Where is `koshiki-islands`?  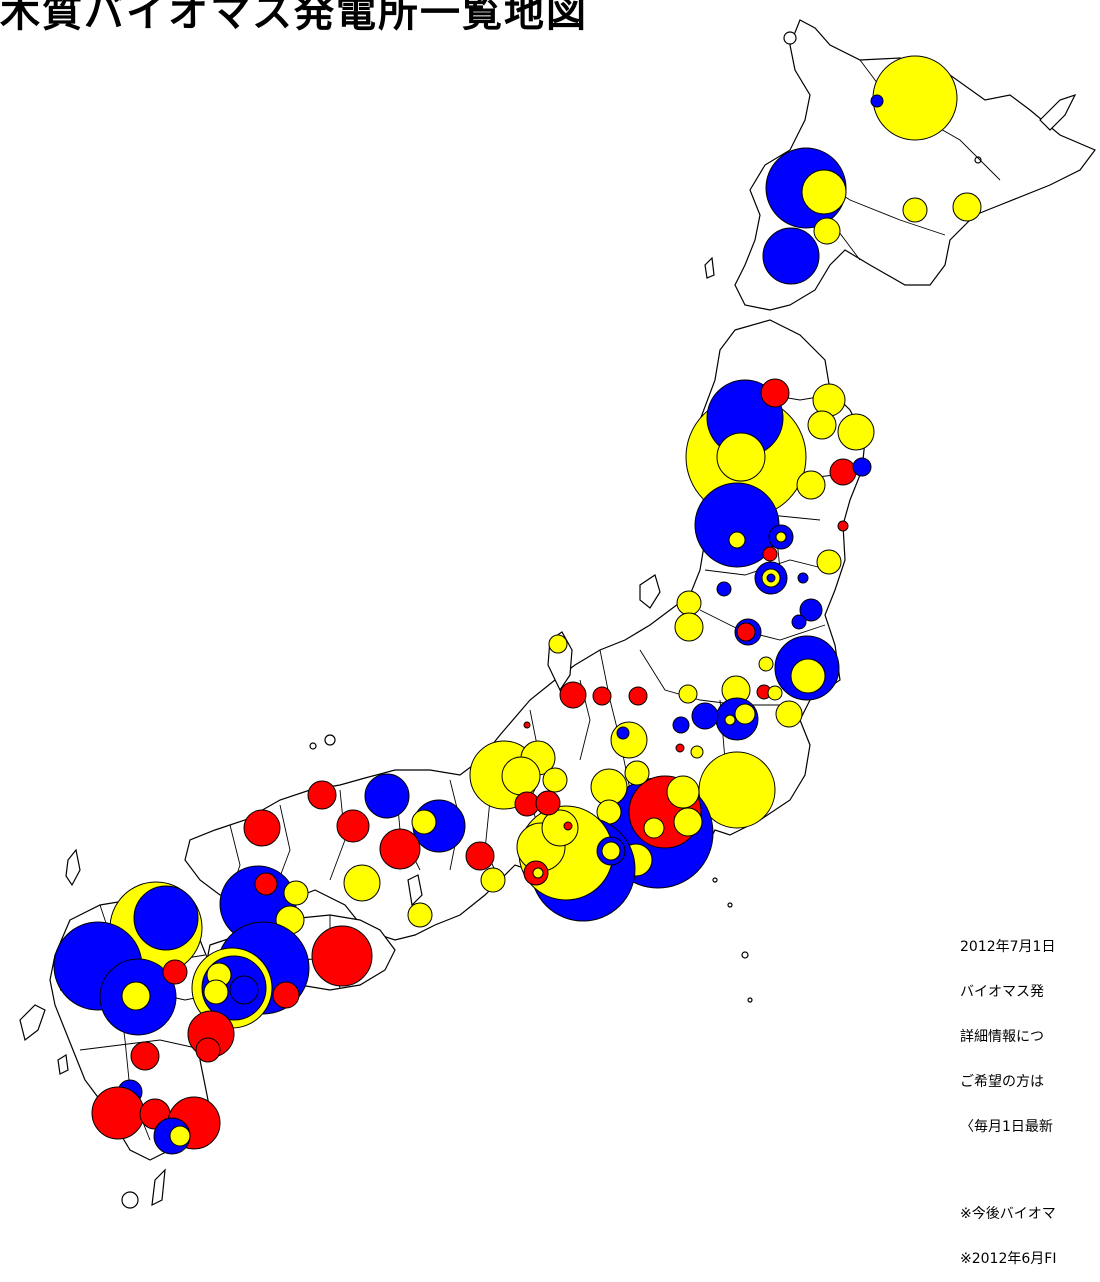 koshiki-islands is located at coordinates (63, 1064).